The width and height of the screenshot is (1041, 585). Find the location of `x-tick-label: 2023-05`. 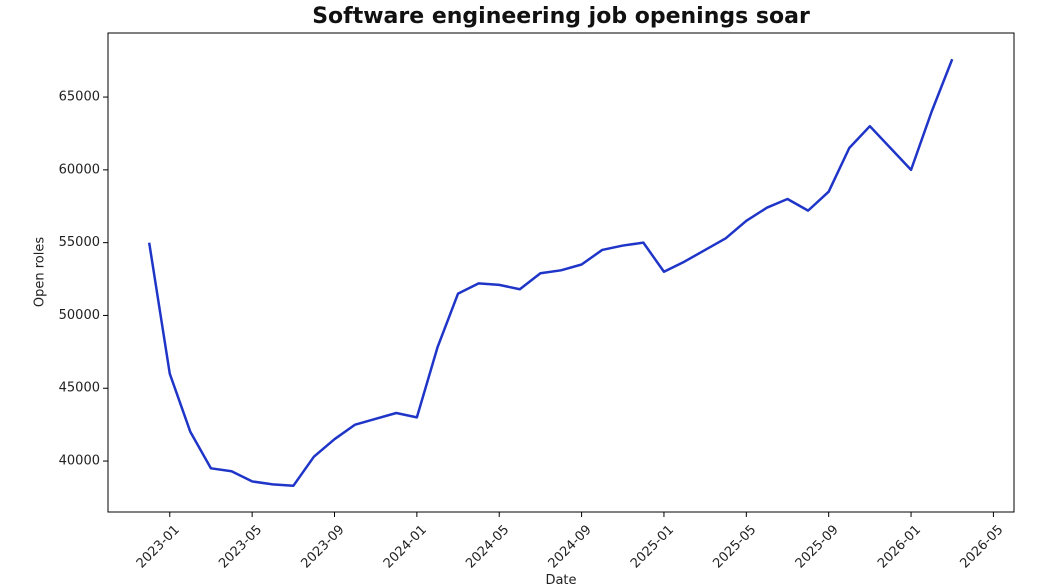

x-tick-label: 2023-05 is located at coordinates (240, 546).